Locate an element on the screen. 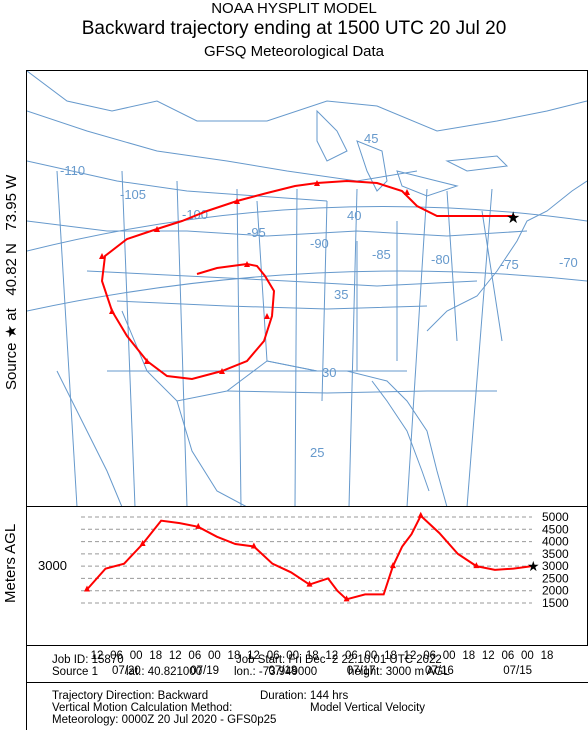 The height and width of the screenshot is (730, 588). lat-label: 30 is located at coordinates (329, 372).